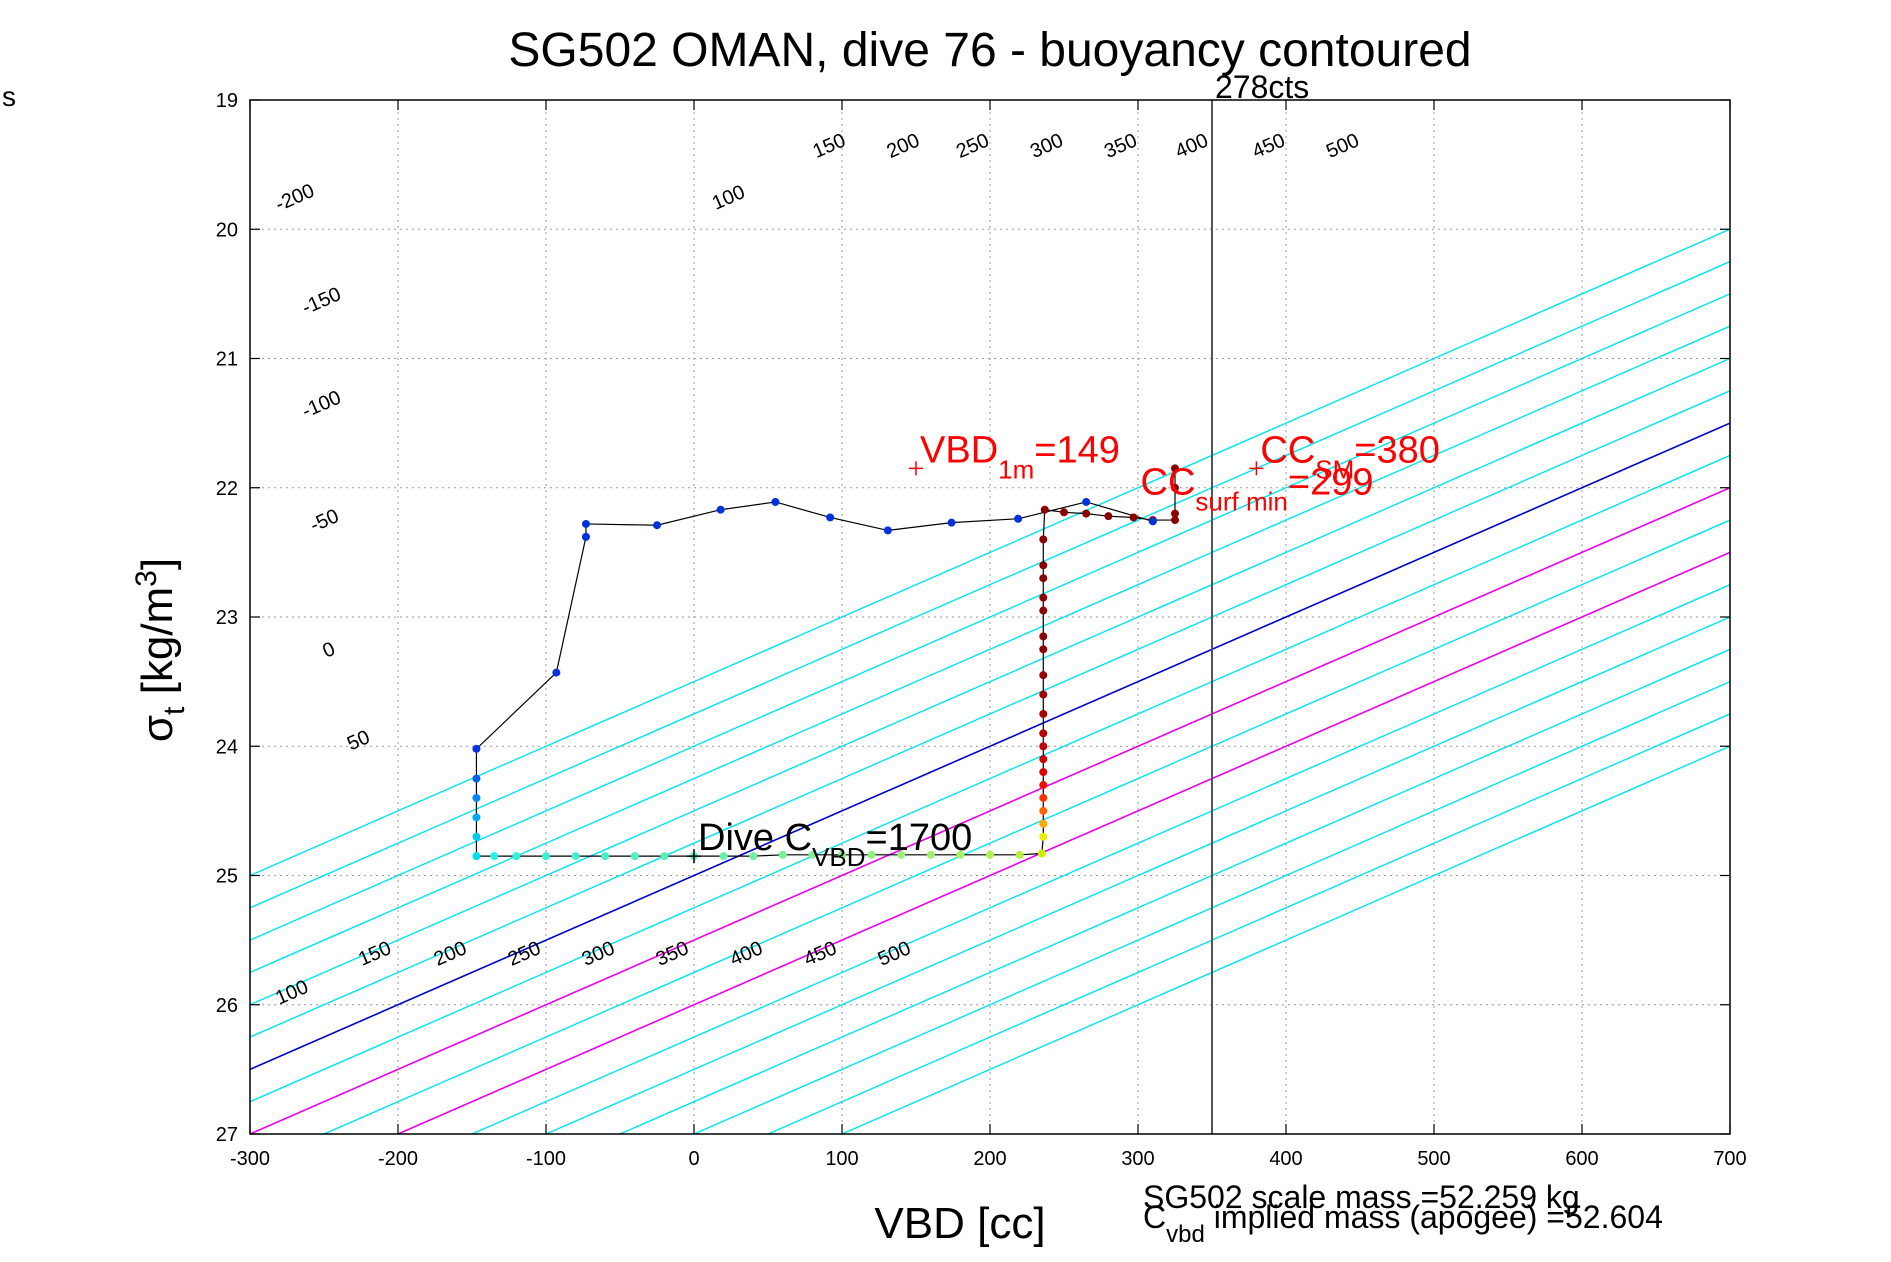 The image size is (1891, 1262). Describe the element at coordinates (227, 101) in the screenshot. I see `y-tick-label: 19` at that location.